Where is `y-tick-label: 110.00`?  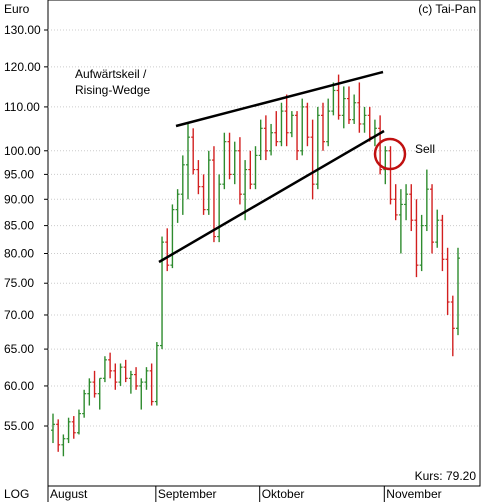
y-tick-label: 110.00 is located at coordinates (22, 107).